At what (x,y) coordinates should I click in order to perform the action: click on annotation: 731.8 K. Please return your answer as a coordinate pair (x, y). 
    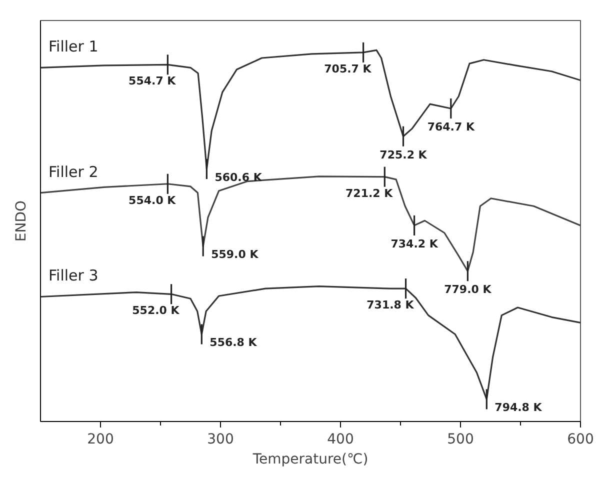
    Looking at the image, I should click on (390, 305).